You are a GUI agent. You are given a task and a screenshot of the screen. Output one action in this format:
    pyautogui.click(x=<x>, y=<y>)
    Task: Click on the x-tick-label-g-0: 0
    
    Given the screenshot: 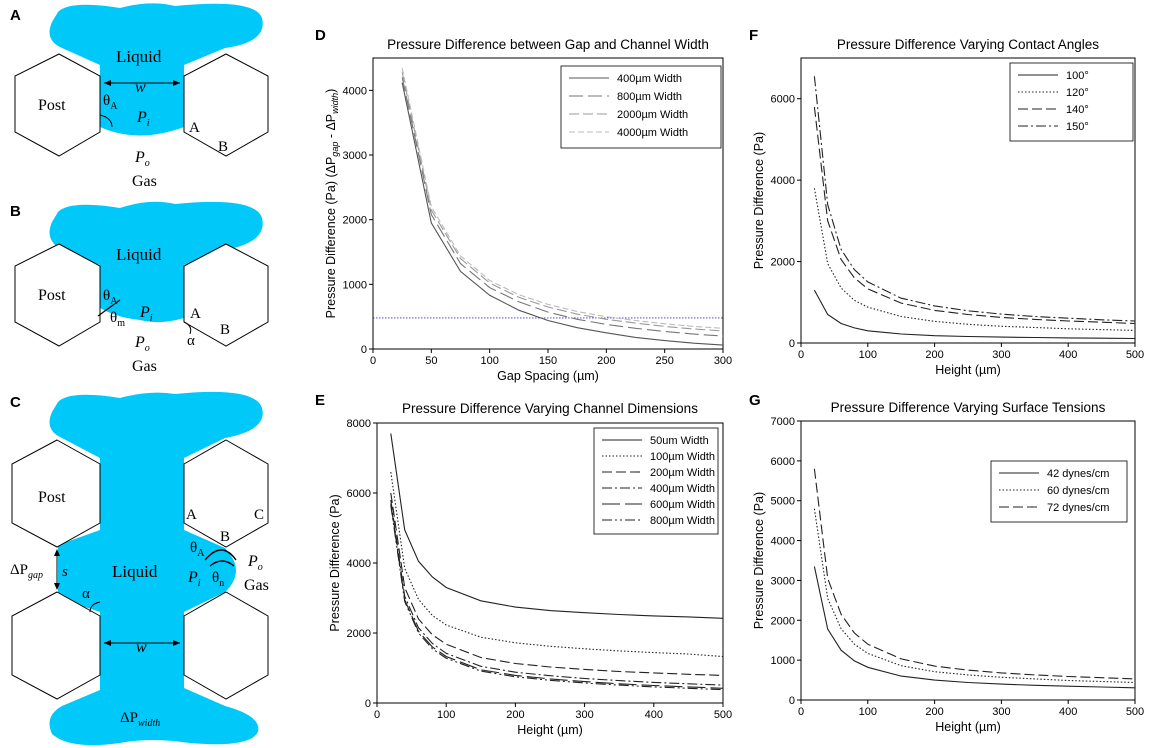 What is the action you would take?
    pyautogui.click(x=801, y=712)
    